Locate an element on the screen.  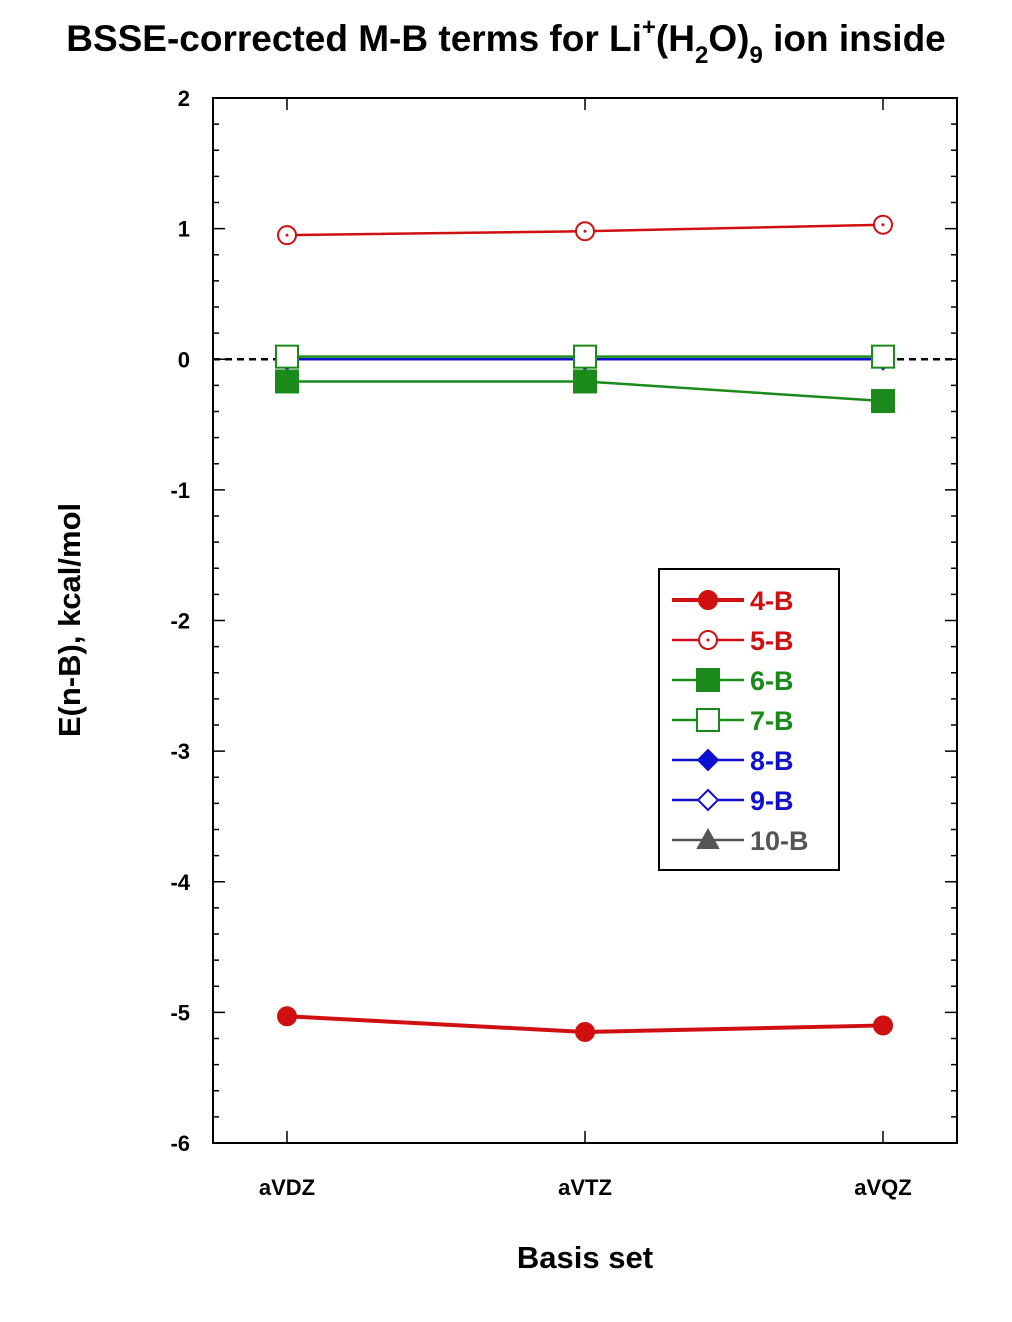
legend-item-4-B: 4-B is located at coordinates (733, 601).